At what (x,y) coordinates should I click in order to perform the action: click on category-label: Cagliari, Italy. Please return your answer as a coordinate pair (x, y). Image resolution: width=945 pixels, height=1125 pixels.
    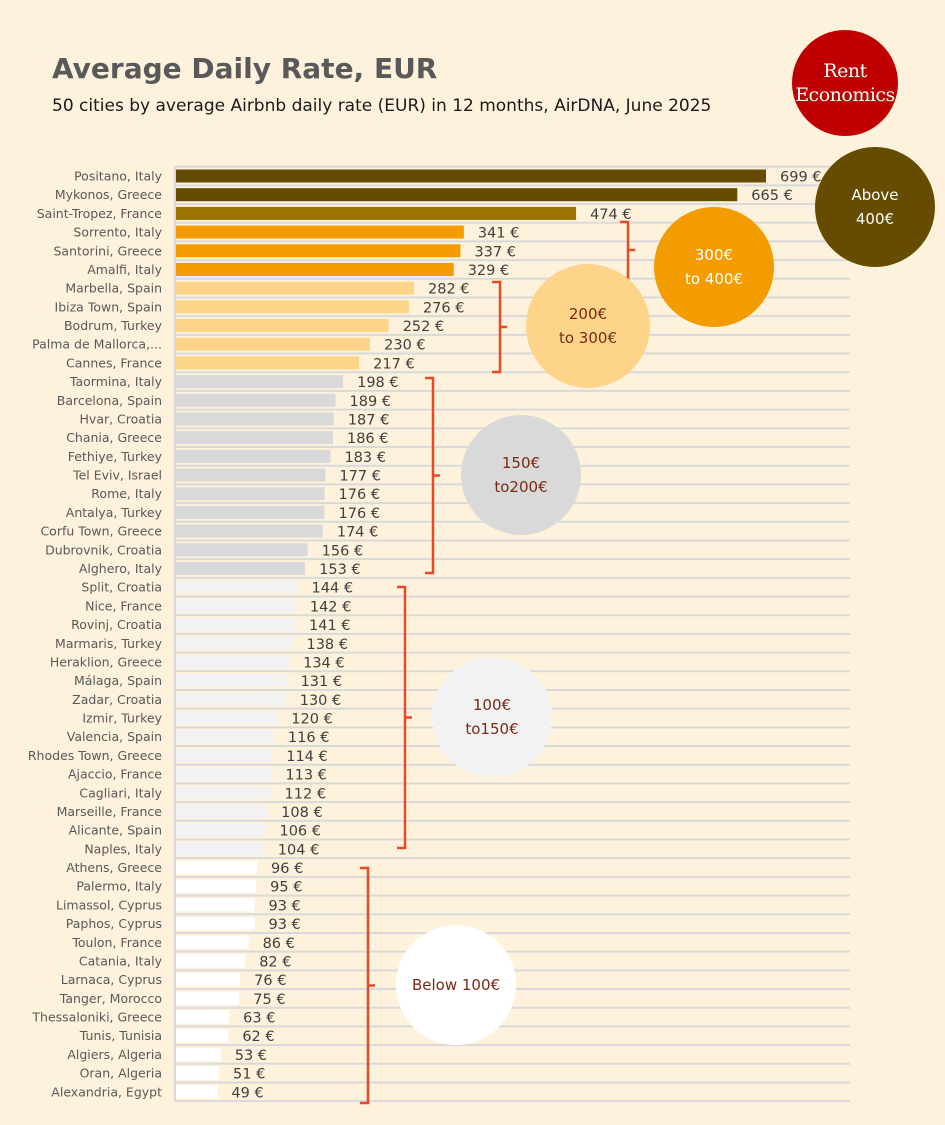
    Looking at the image, I should click on (120, 792).